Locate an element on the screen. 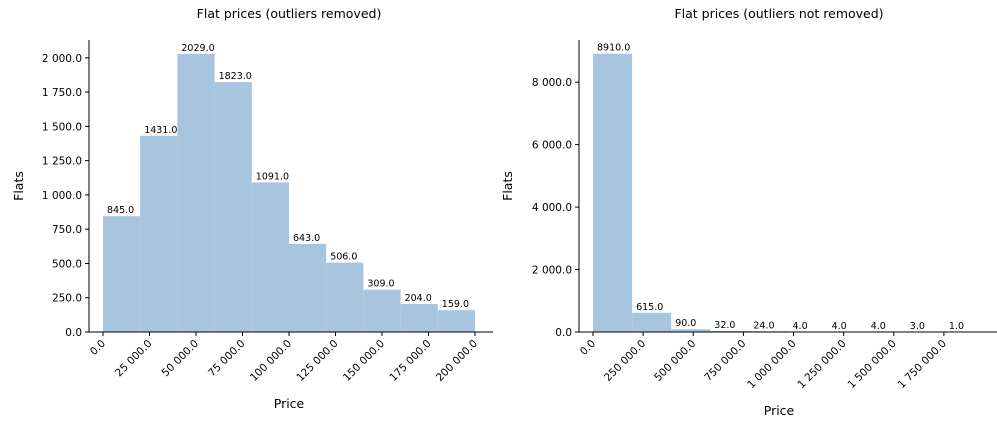  y-tick-label: 1 250.0 is located at coordinates (62, 162).